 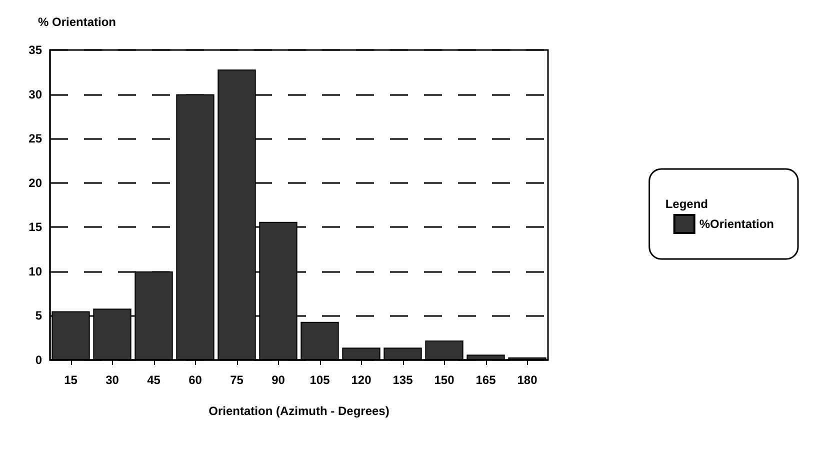 I want to click on x-tick-label: 150, so click(x=444, y=380).